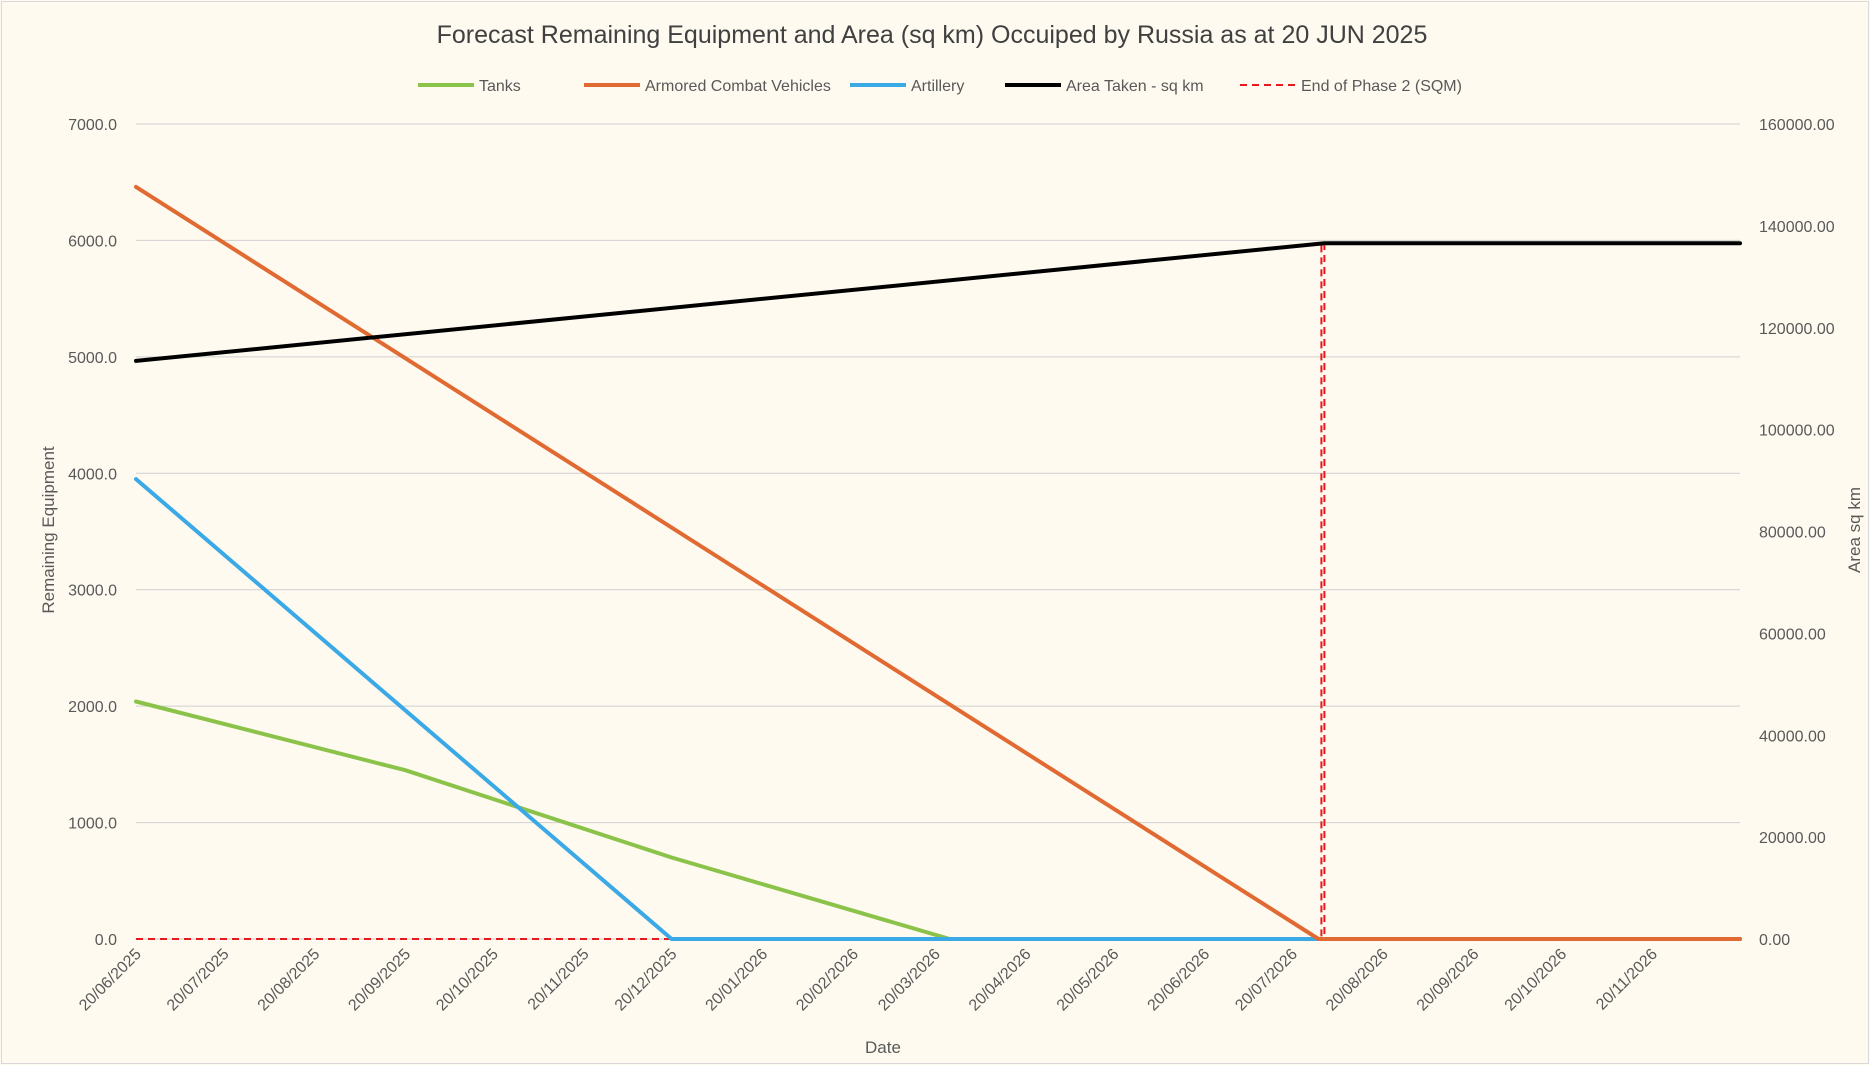 The width and height of the screenshot is (1870, 1065). Describe the element at coordinates (1854, 530) in the screenshot. I see `y2-axis-title: Area sq km` at that location.